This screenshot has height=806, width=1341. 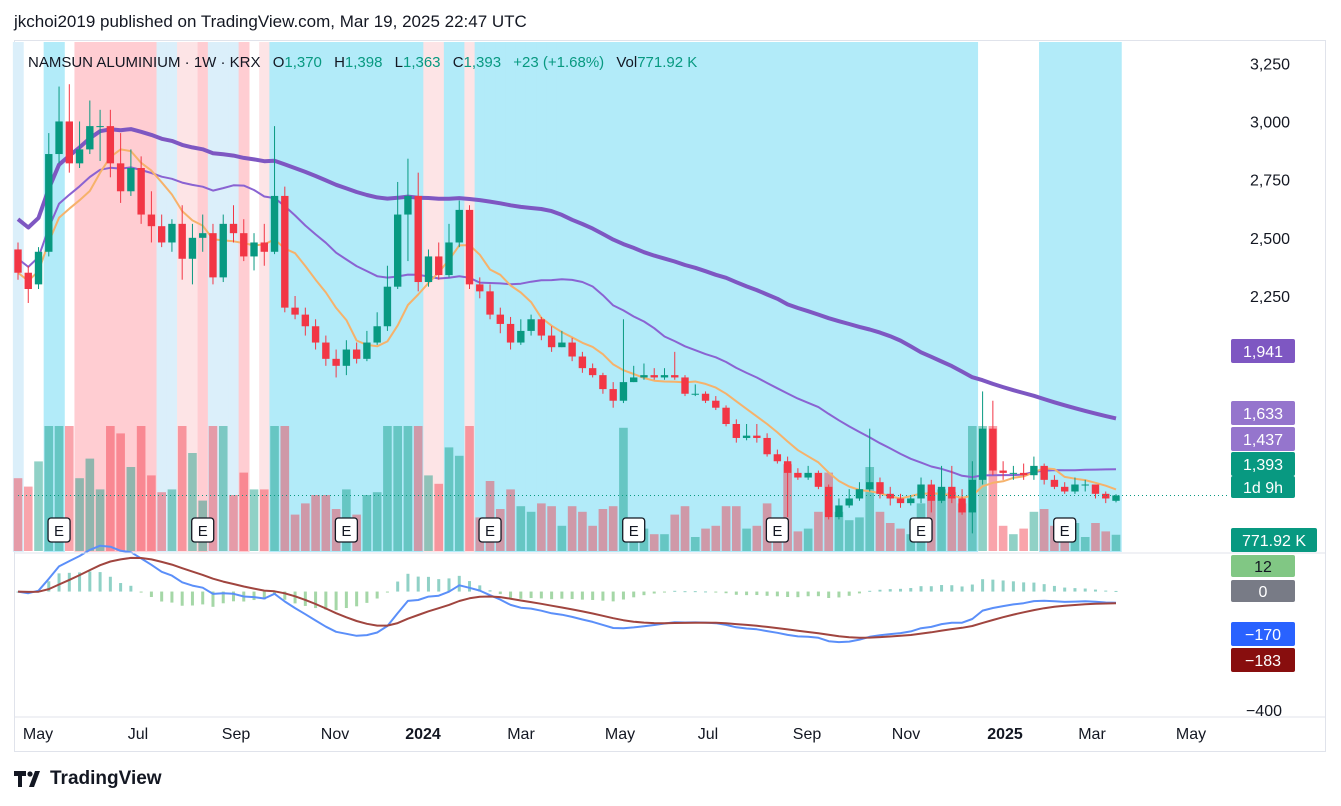 What do you see at coordinates (708, 734) in the screenshot?
I see `time-tick-label: Jul` at bounding box center [708, 734].